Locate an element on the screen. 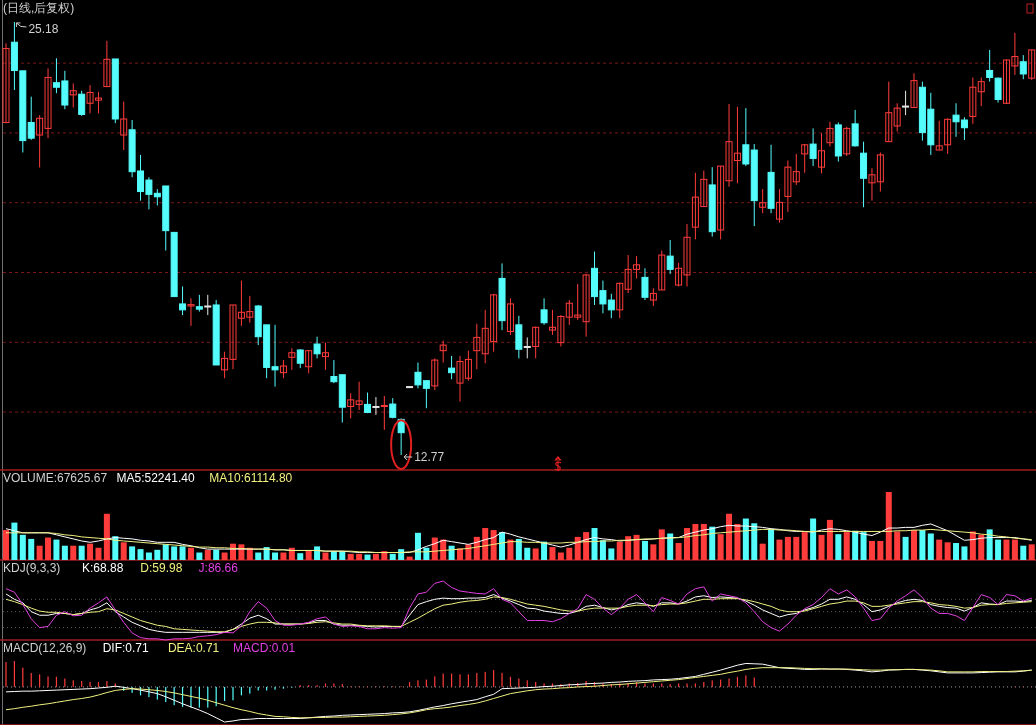  annotation: 25.18 is located at coordinates (43, 28).